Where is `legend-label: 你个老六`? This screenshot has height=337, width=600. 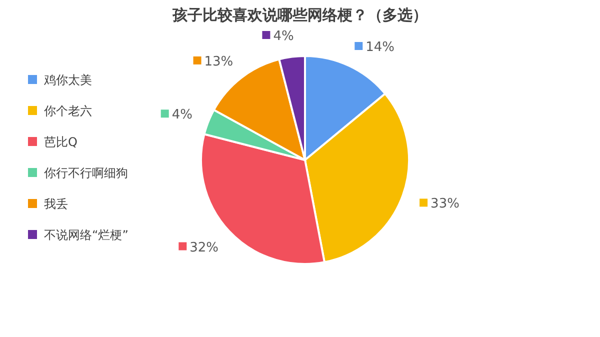 legend-label: 你个老六 is located at coordinates (67, 111).